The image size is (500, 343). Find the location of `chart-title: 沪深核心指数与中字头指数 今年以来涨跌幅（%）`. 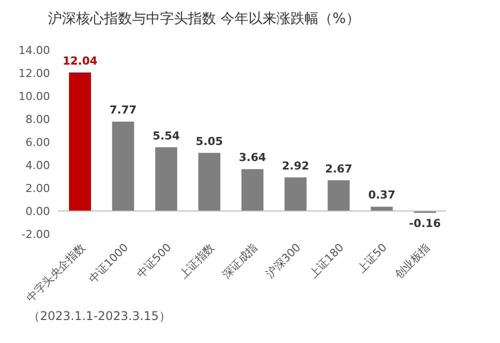

chart-title: 沪深核心指数与中字头指数 今年以来涨跌幅（%） is located at coordinates (204, 19).